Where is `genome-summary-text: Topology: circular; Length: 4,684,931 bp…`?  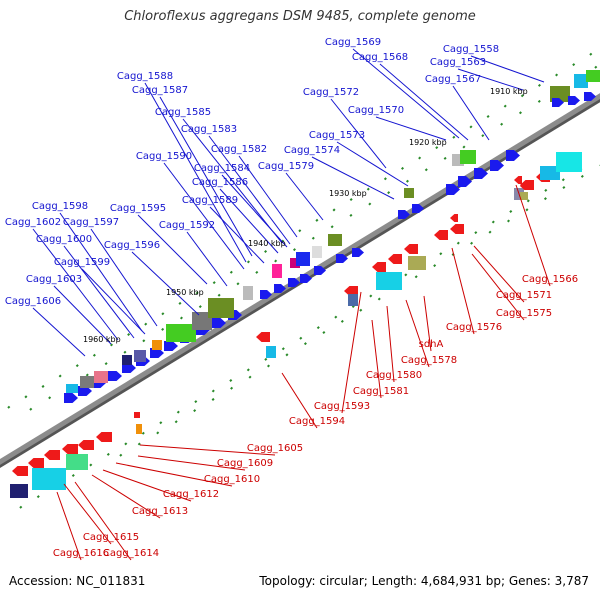
genome-summary-text: Topology: circular; Length: 4,684,931 bp… is located at coordinates (424, 581).